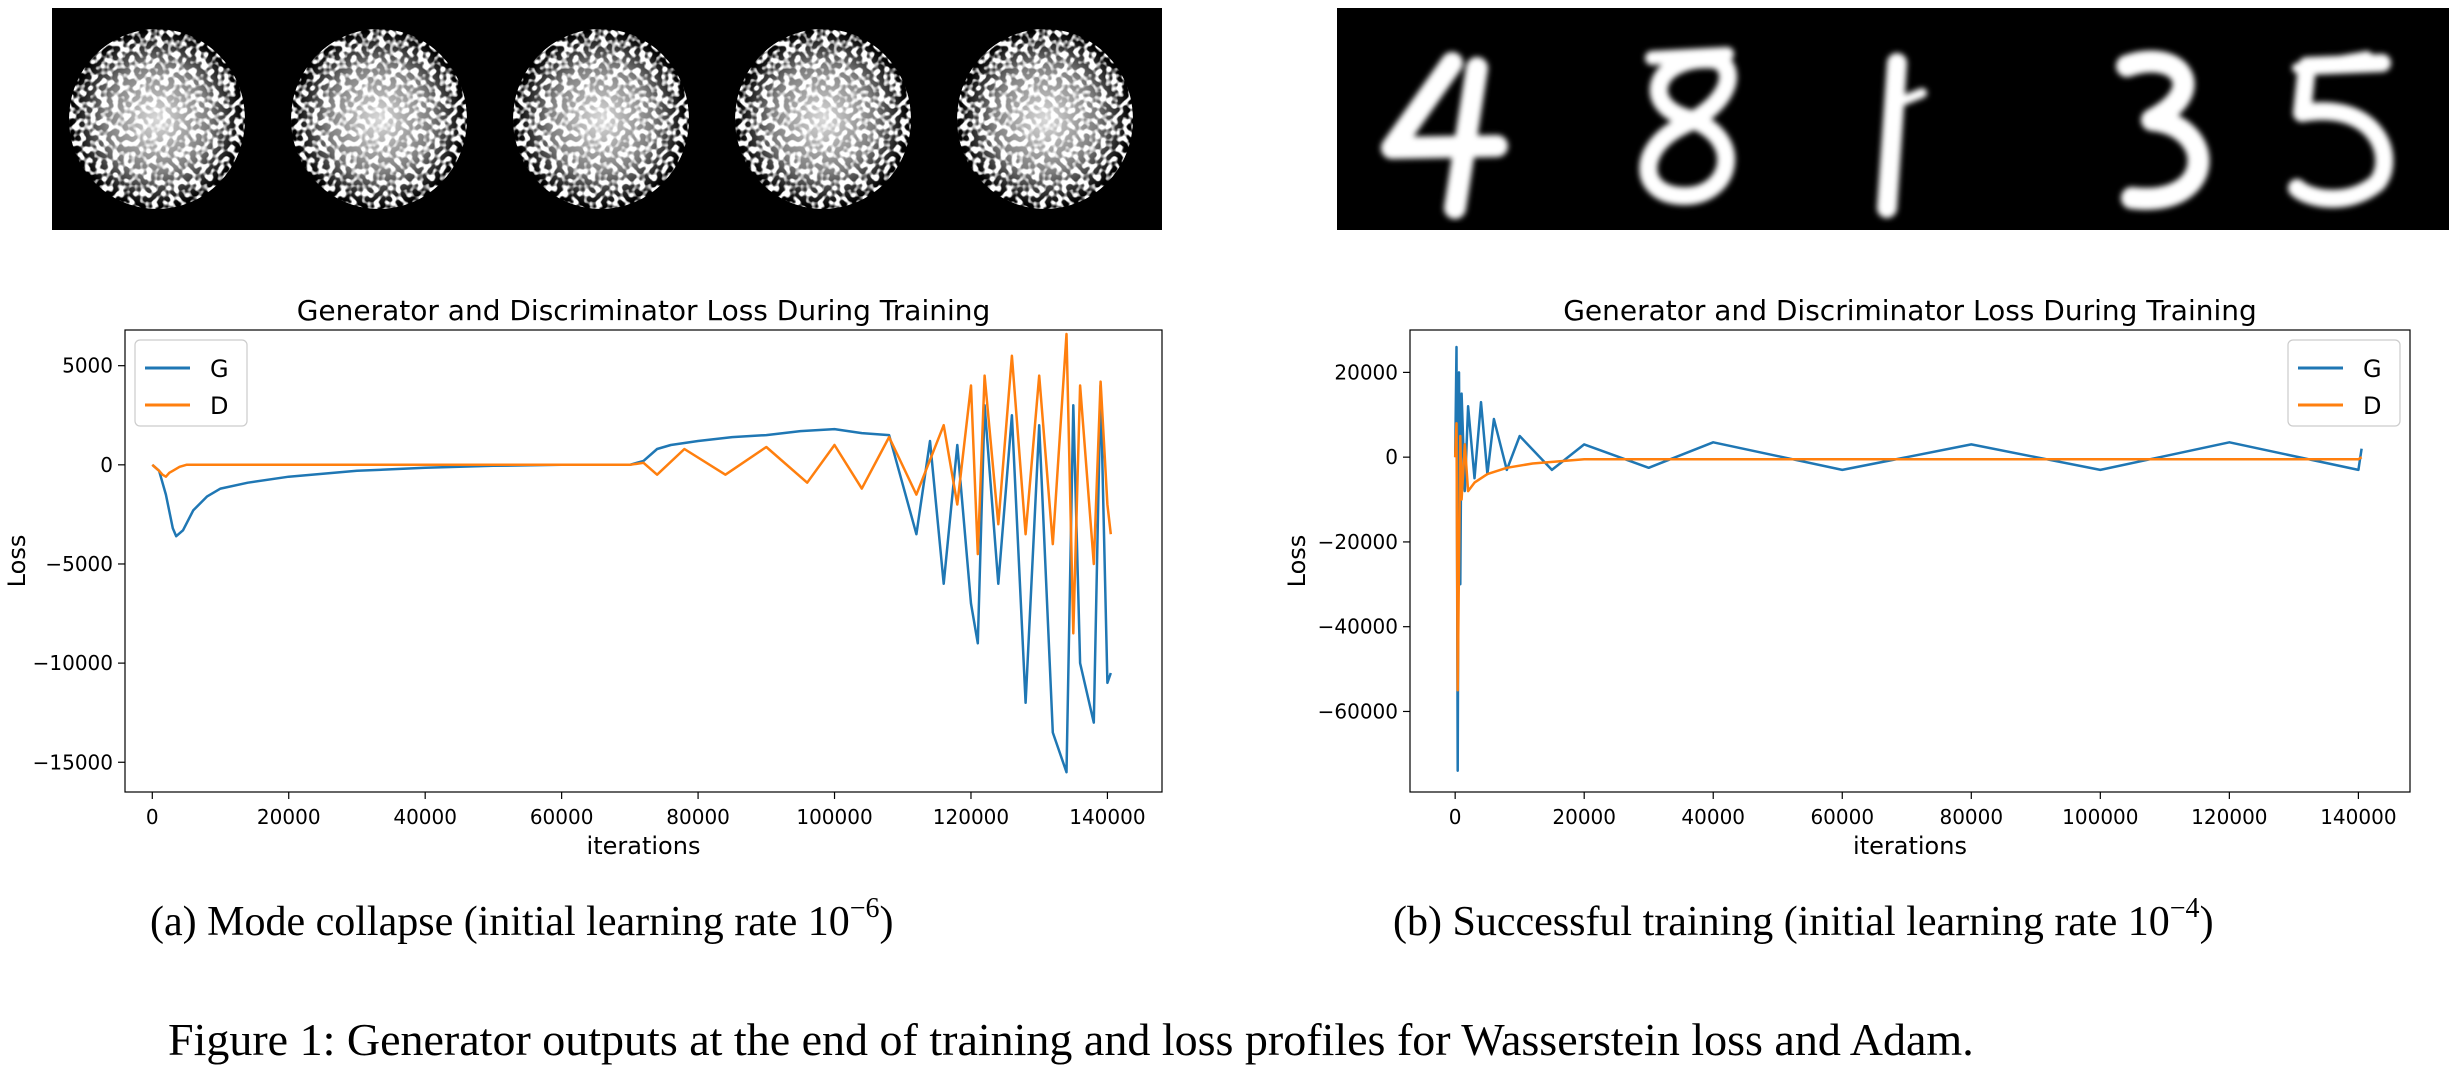  Describe the element at coordinates (2372, 406) in the screenshot. I see `chart-b-legend-label-d: D` at that location.